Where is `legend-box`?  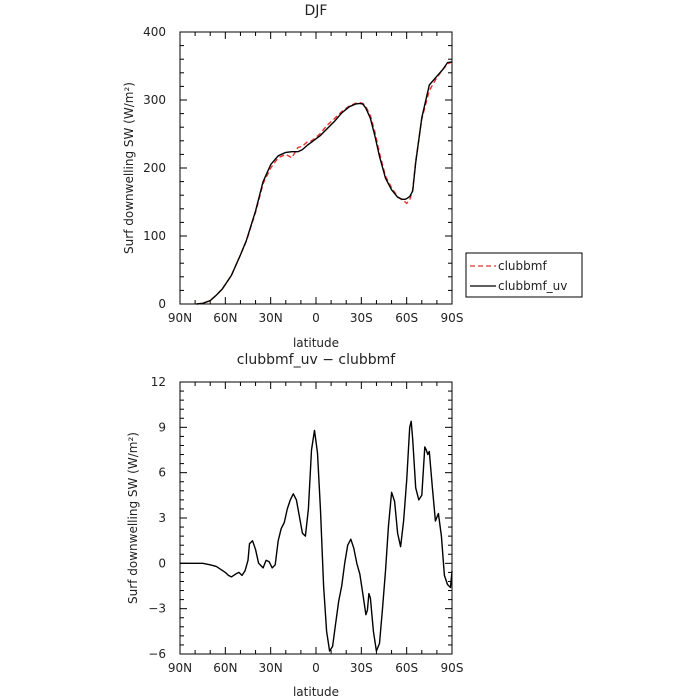
legend-box is located at coordinates (524, 275).